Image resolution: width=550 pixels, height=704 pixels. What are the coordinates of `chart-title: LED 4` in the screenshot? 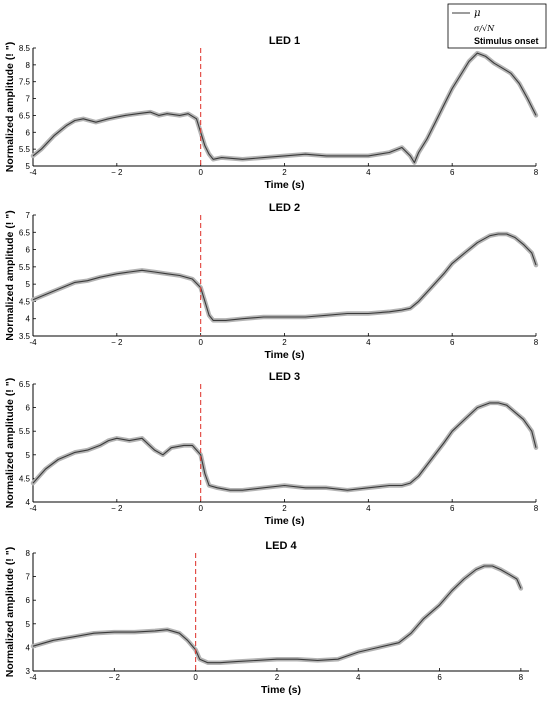 It's located at (281, 546).